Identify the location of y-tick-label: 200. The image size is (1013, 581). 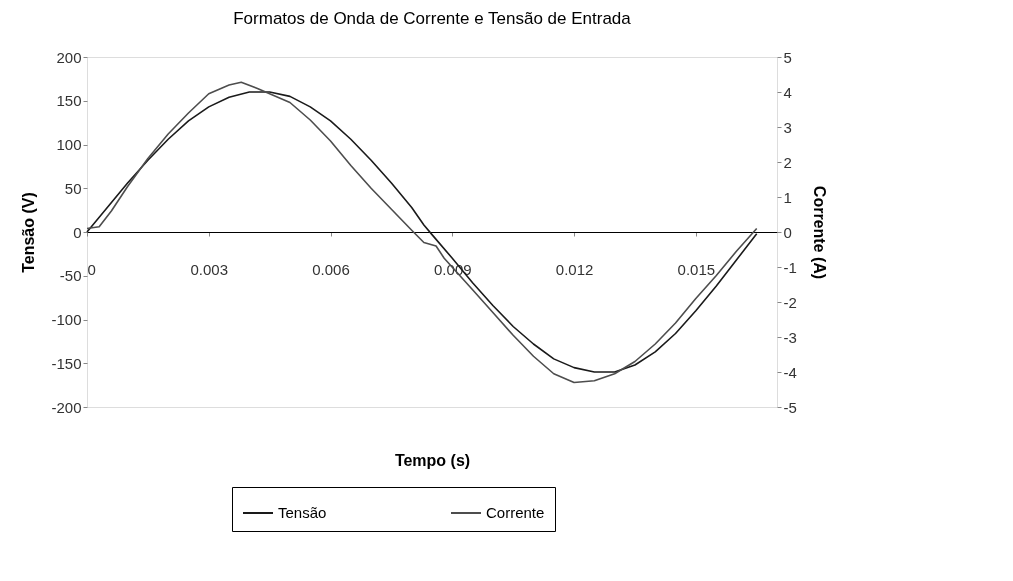
(69, 57).